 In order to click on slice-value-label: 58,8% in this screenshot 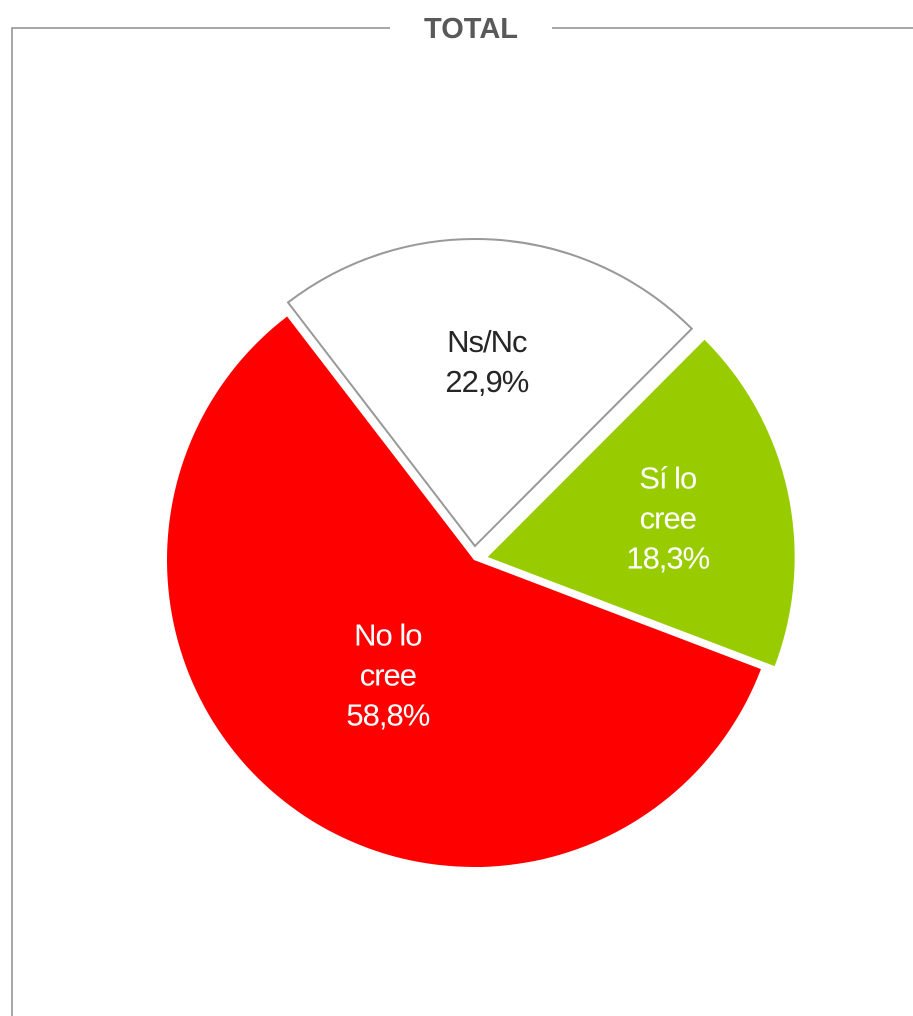, I will do `click(387, 715)`.